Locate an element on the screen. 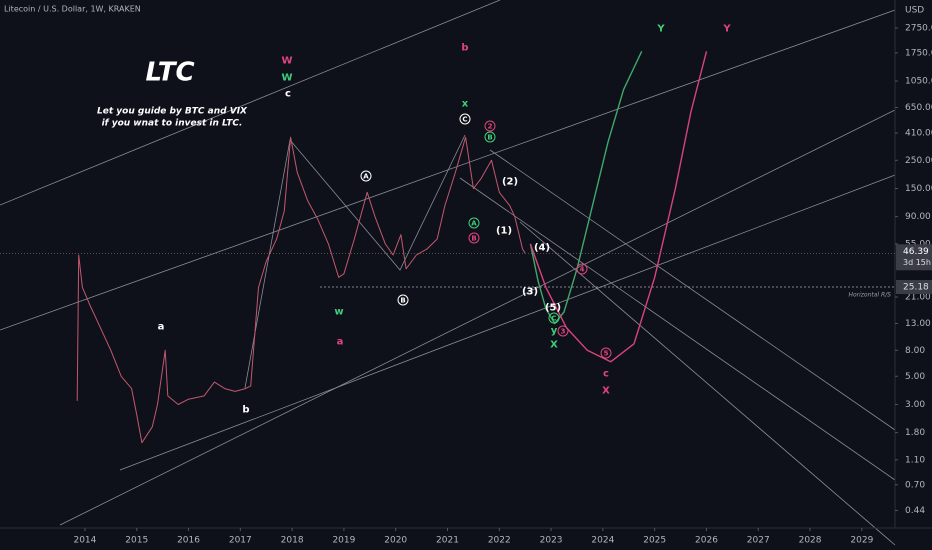 Image resolution: width=932 pixels, height=550 pixels. y-tick-label: 150.00 is located at coordinates (918, 189).